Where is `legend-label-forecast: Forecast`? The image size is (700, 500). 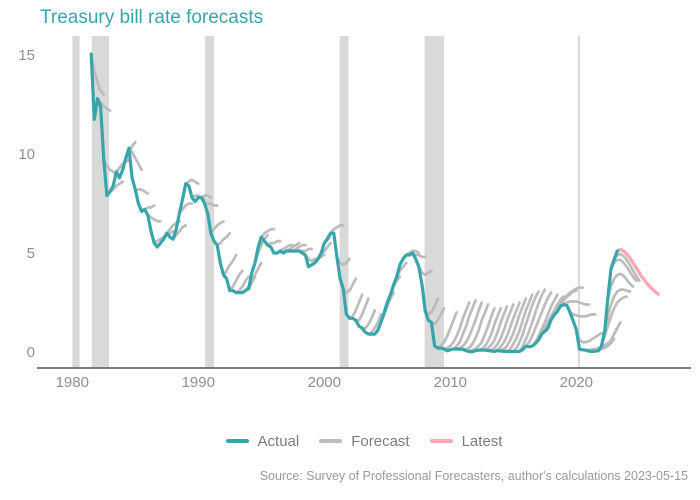 legend-label-forecast: Forecast is located at coordinates (380, 441).